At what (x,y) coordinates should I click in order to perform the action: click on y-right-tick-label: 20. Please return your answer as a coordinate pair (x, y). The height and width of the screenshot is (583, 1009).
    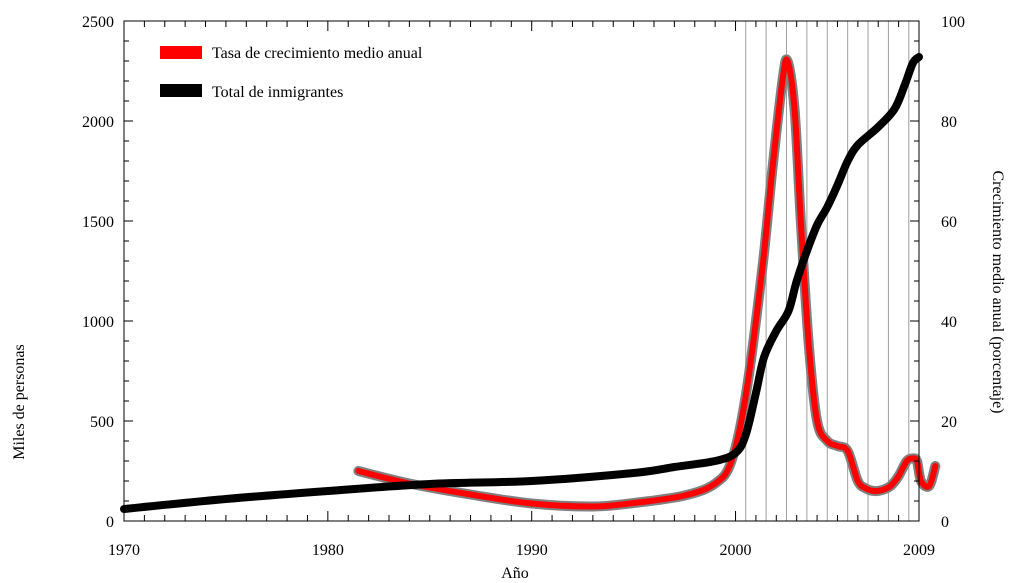
    Looking at the image, I should click on (949, 422).